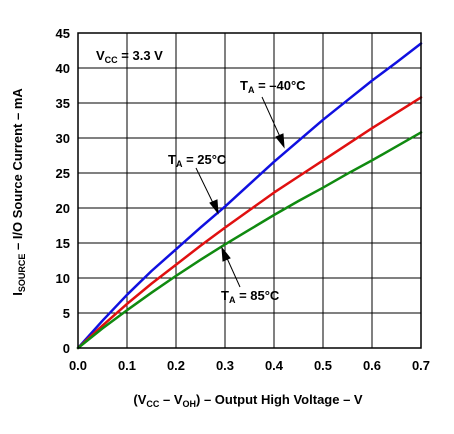 Image resolution: width=454 pixels, height=434 pixels. Describe the element at coordinates (78, 365) in the screenshot. I see `x-tick-label: 0.0` at that location.